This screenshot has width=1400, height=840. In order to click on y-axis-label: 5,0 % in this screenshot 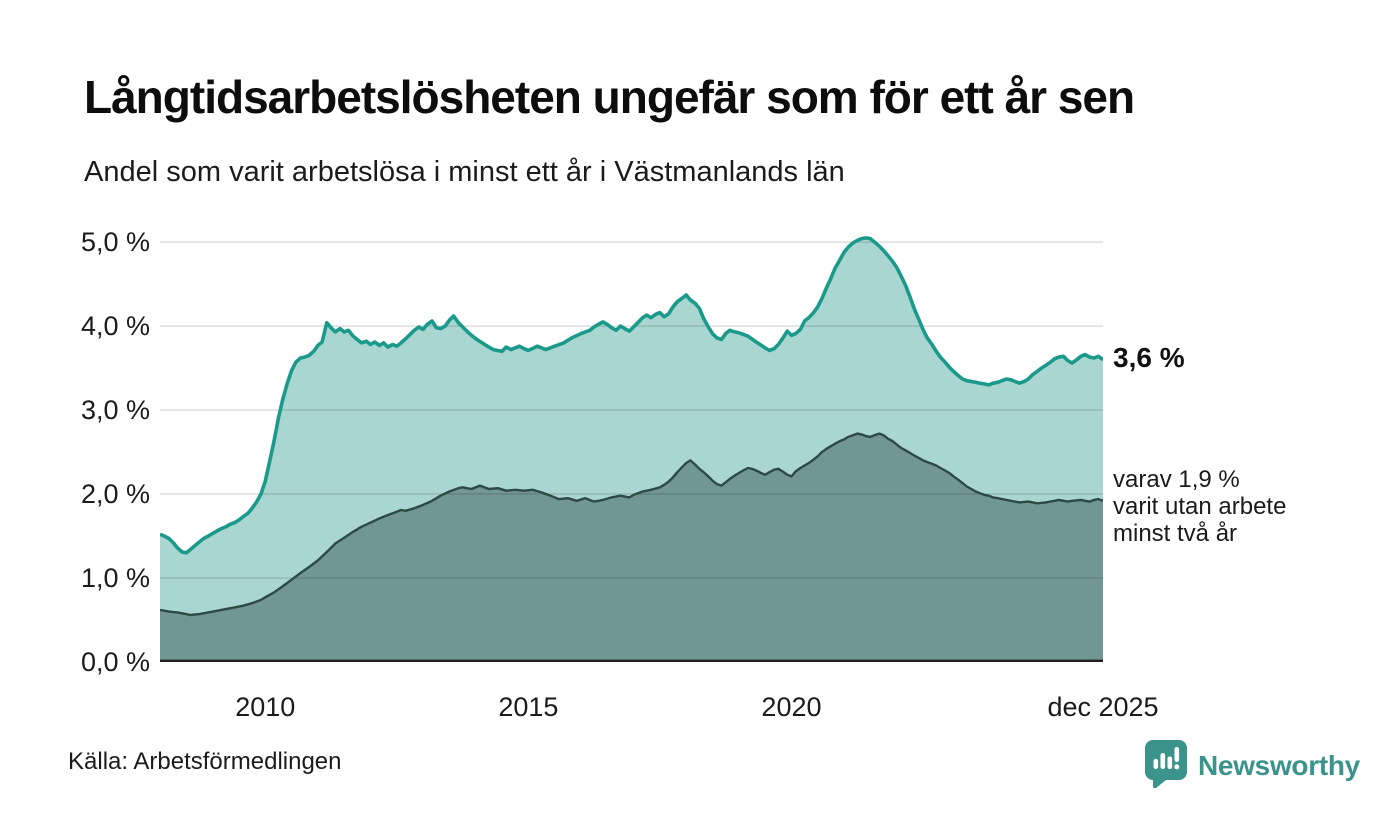, I will do `click(115, 242)`.